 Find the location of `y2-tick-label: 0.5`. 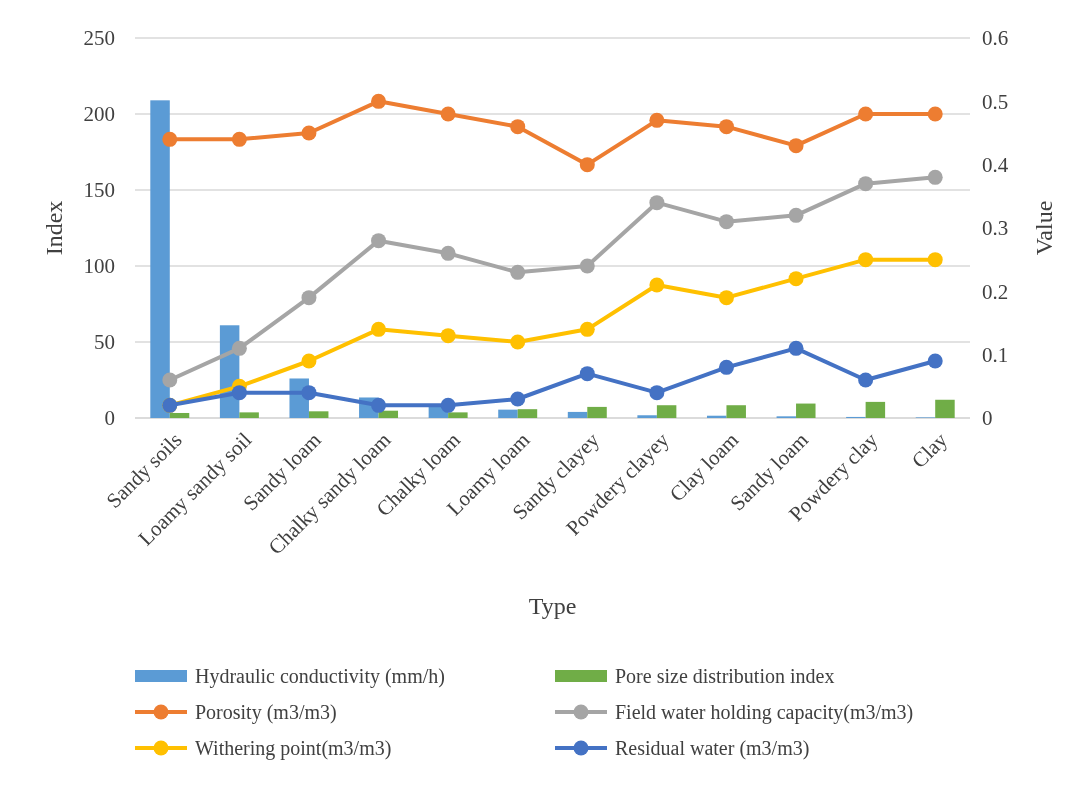

y2-tick-label: 0.5 is located at coordinates (995, 101).